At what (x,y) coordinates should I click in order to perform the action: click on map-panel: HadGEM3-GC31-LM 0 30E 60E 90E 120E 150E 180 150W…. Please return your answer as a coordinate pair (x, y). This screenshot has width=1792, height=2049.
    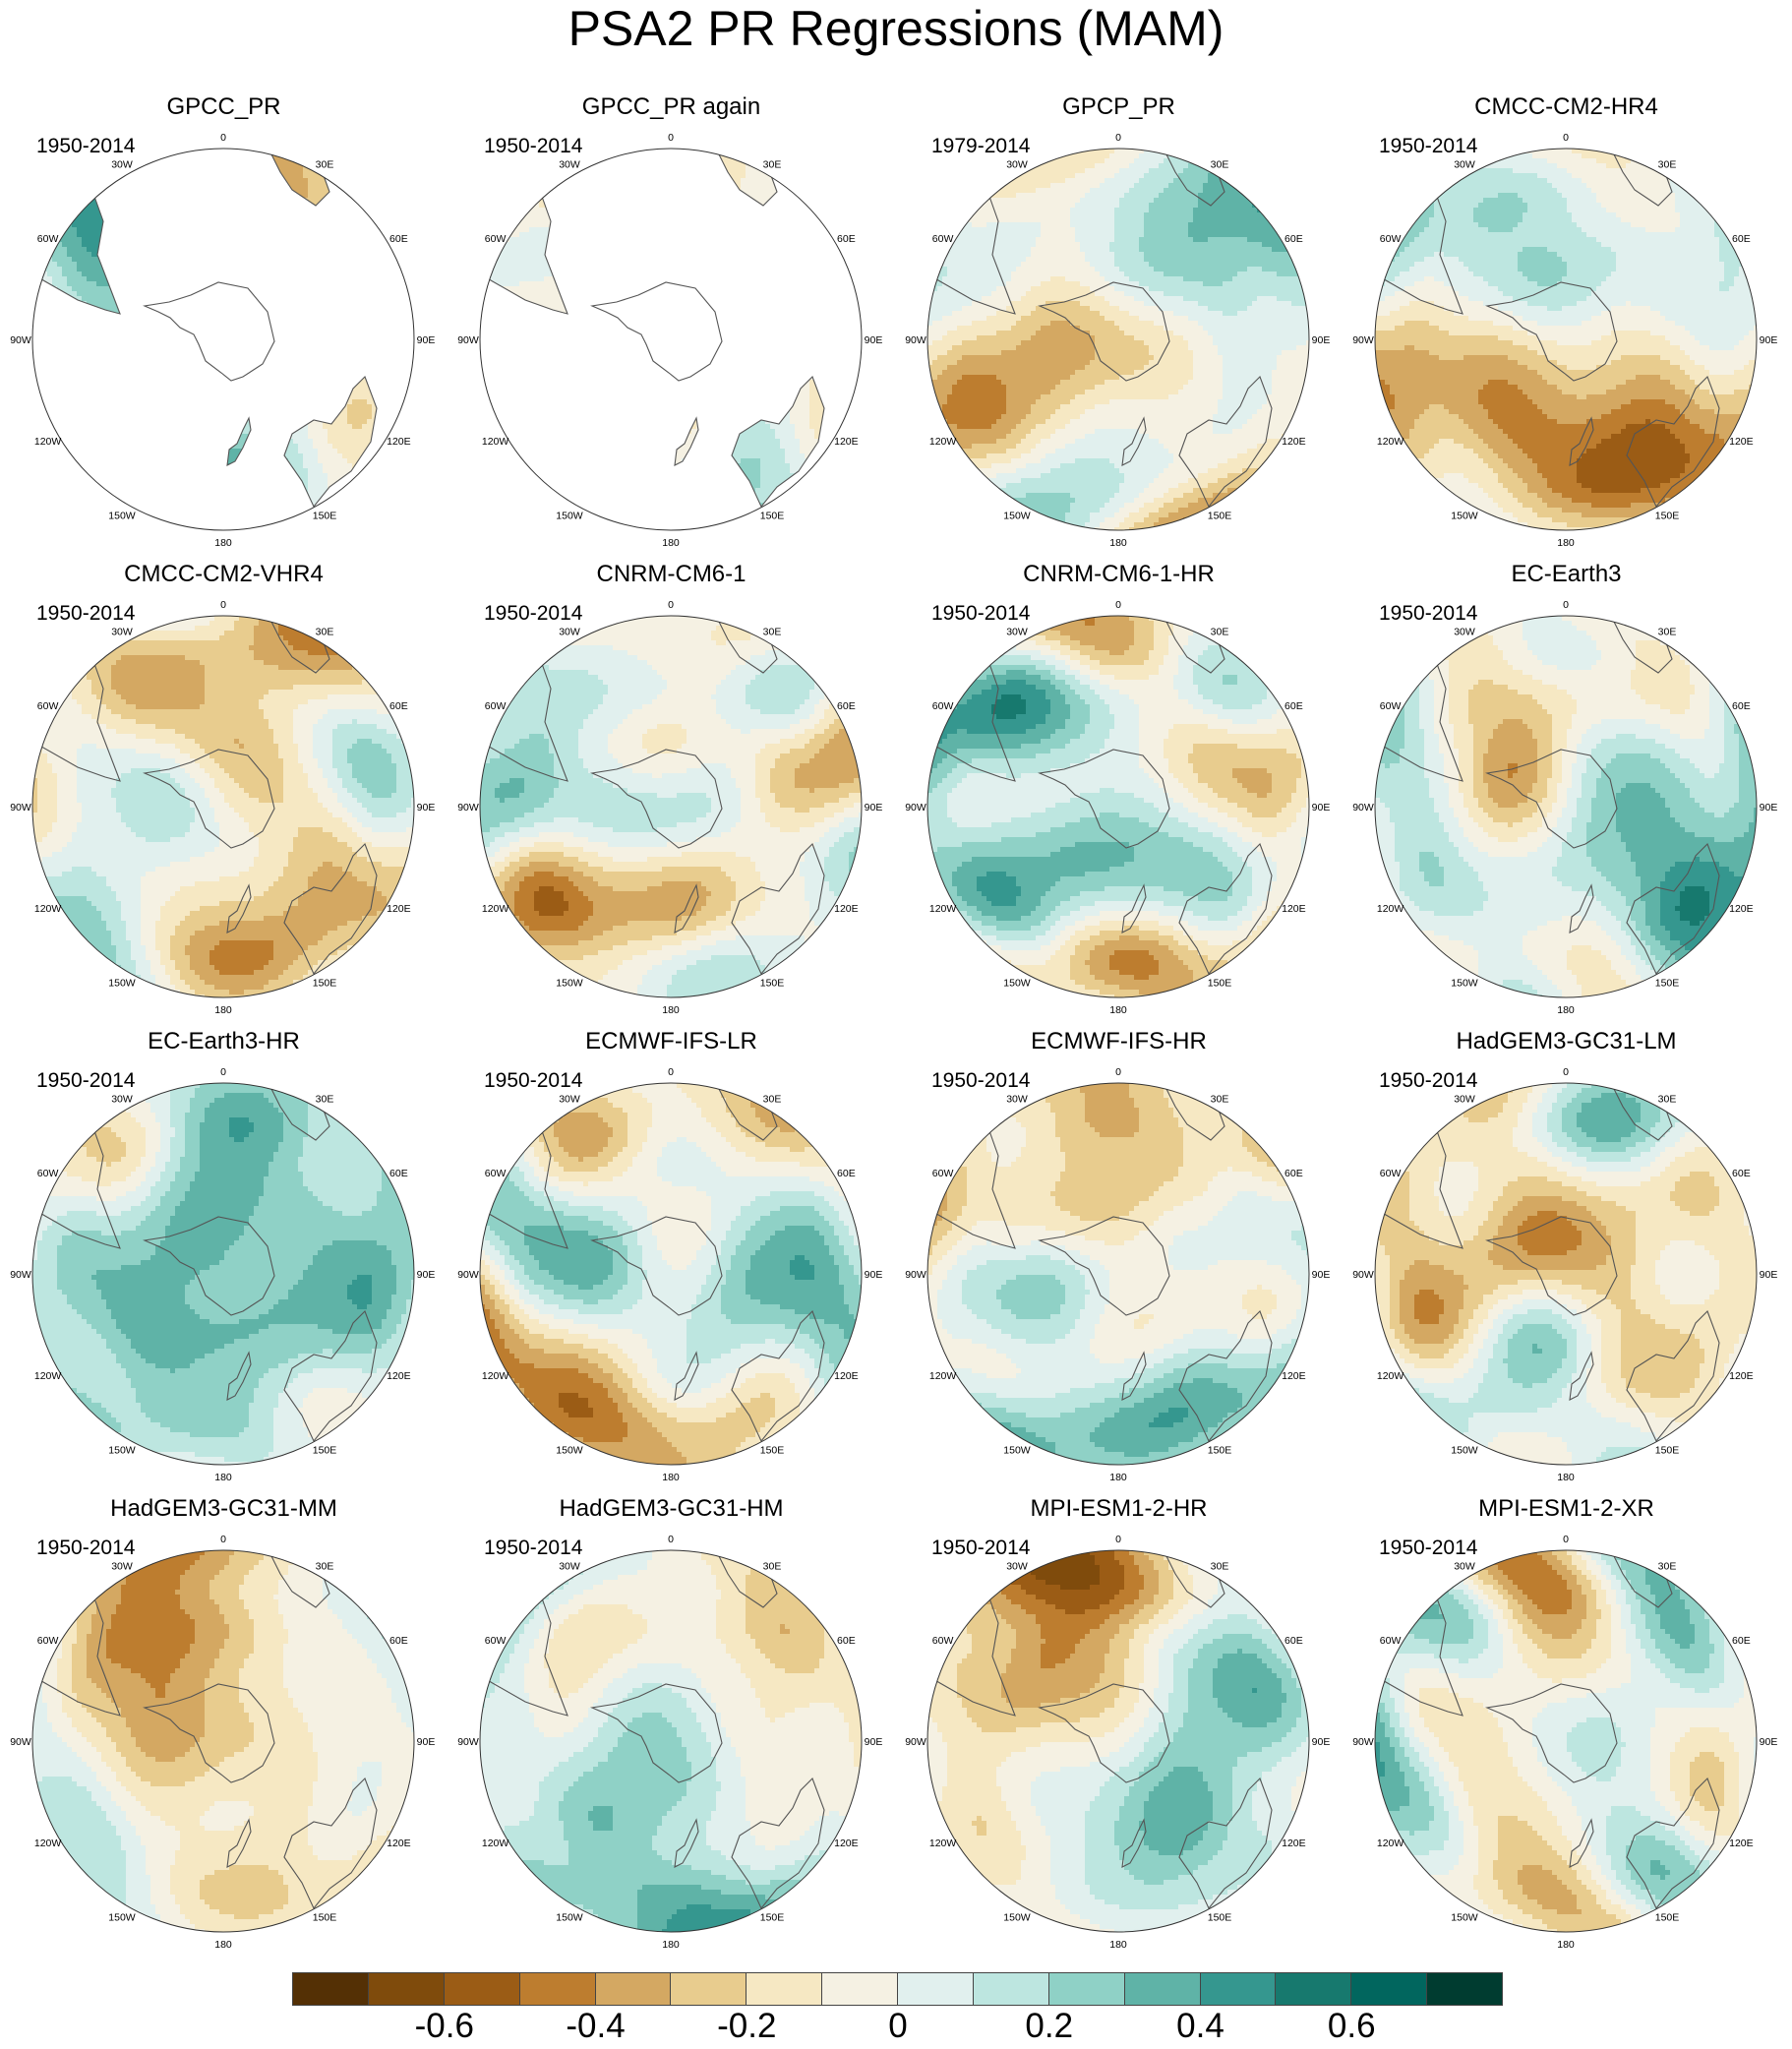
    Looking at the image, I should click on (1566, 1259).